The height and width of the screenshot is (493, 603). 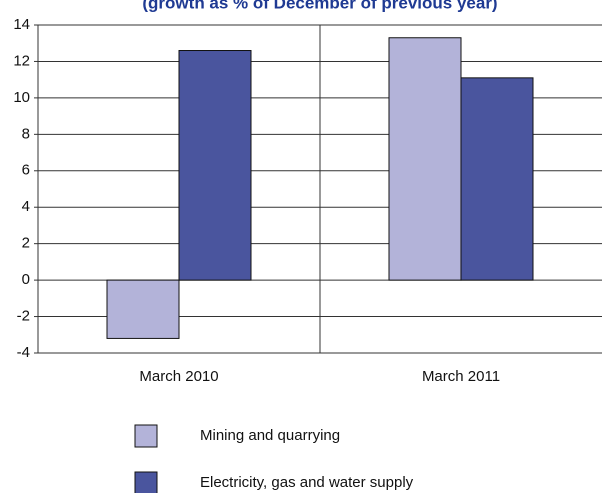 I want to click on y-tick-label: 2, so click(x=26, y=243).